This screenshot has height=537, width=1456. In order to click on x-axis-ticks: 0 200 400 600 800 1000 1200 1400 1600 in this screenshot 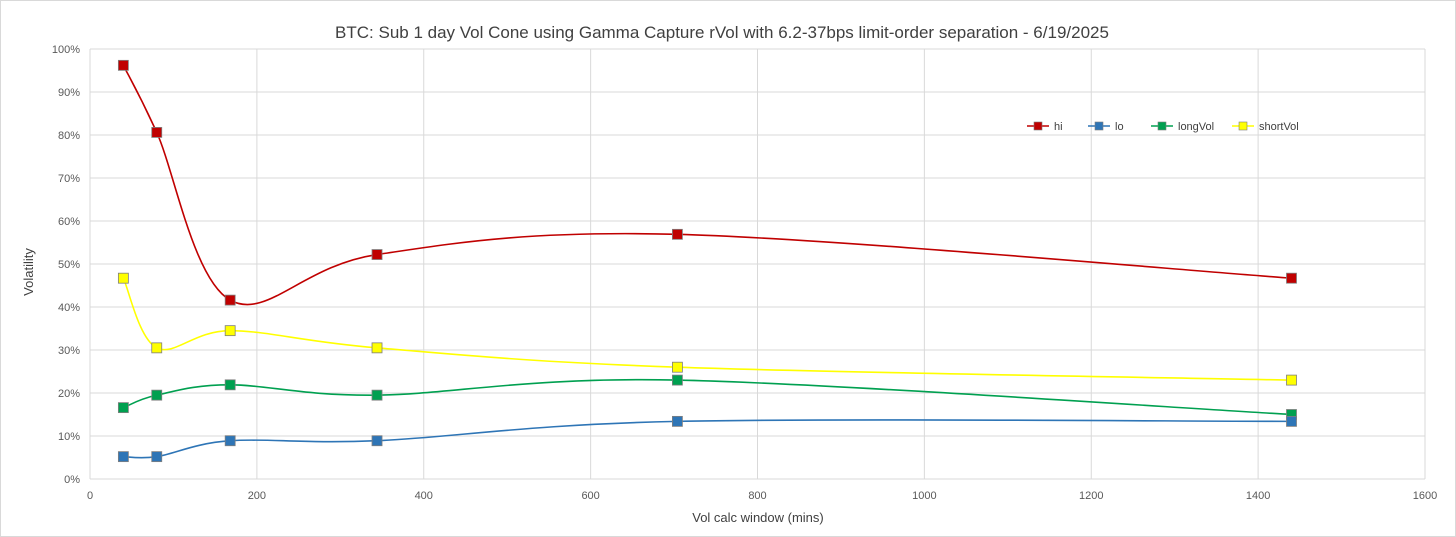, I will do `click(762, 496)`.